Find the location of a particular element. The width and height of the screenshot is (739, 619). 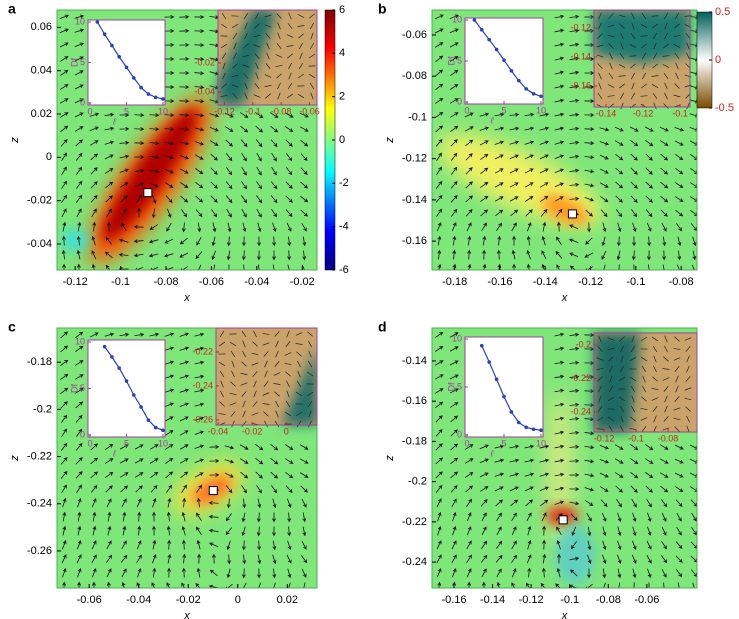

vector-arrows is located at coordinates (184, 459).